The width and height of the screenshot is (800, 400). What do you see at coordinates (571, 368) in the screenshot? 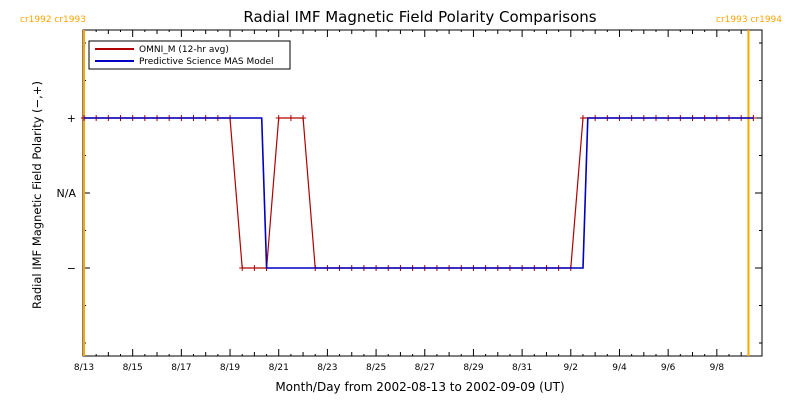
I see `x-tick-label: 9/2` at bounding box center [571, 368].